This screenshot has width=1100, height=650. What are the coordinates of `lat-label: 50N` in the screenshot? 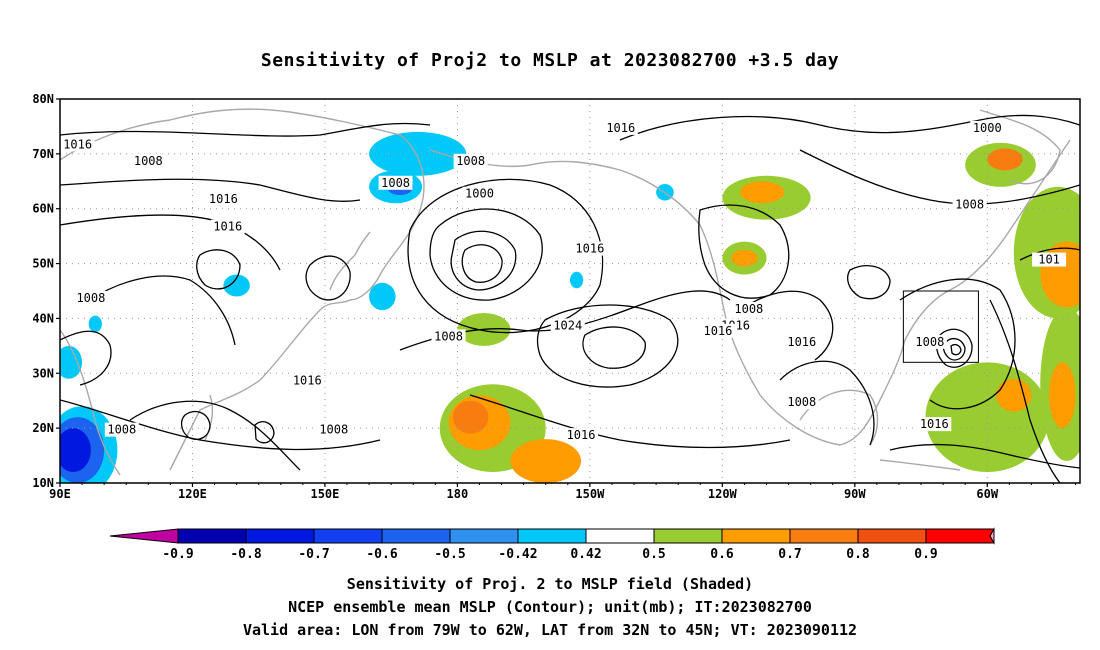 It's located at (43, 264).